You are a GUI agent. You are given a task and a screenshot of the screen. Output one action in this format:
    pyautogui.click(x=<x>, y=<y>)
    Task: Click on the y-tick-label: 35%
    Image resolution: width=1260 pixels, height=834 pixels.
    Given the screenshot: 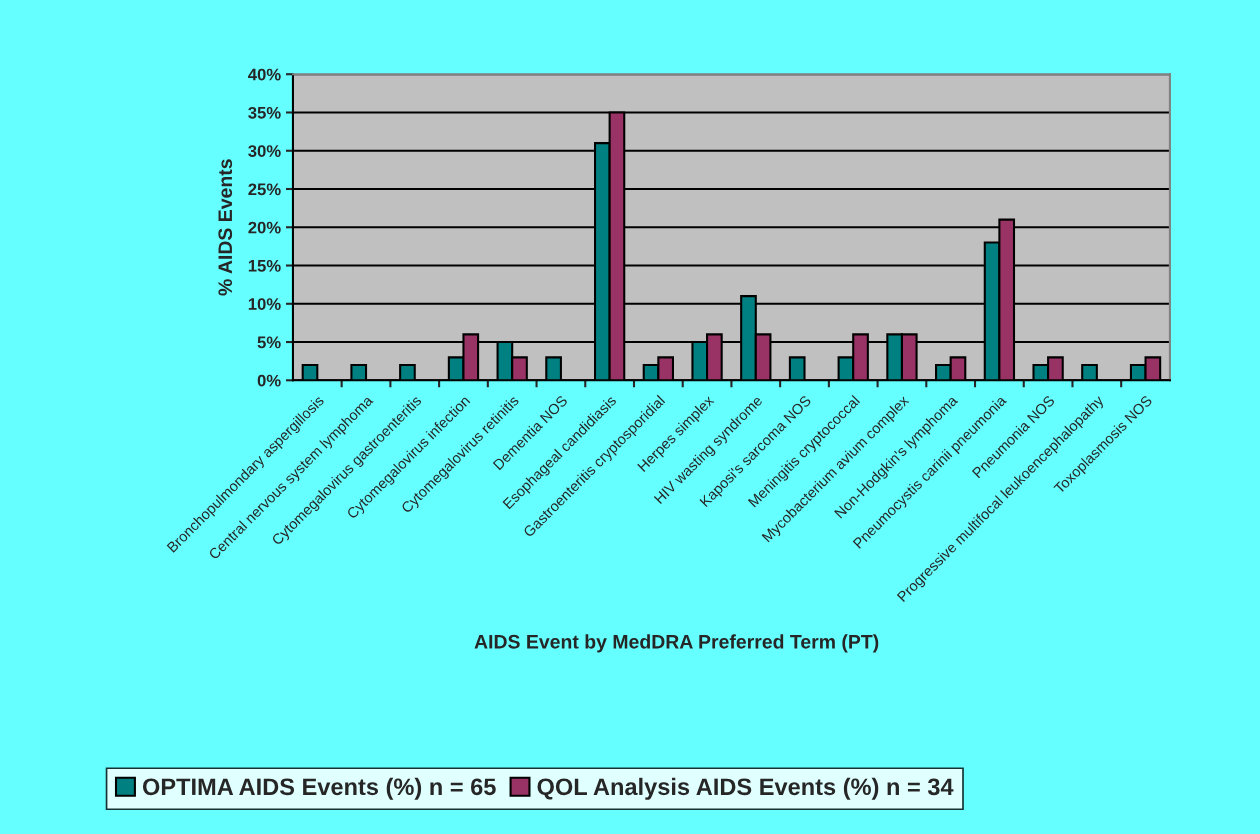 What is the action you would take?
    pyautogui.click(x=264, y=112)
    